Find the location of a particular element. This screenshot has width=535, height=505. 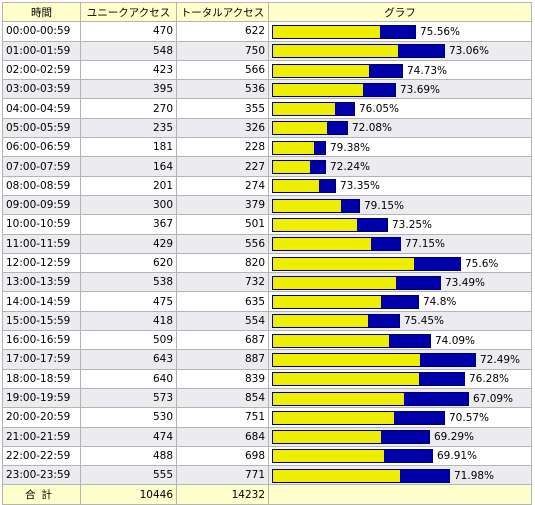

percent-label: 76.28% is located at coordinates (489, 379).